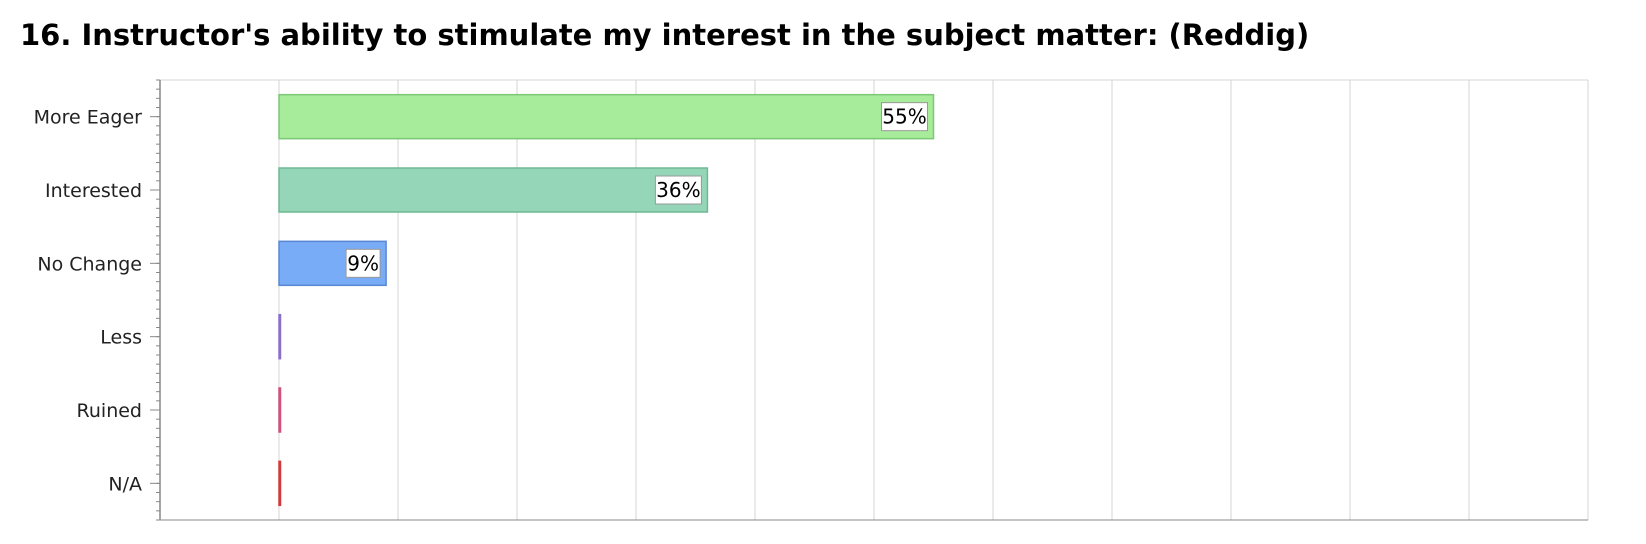 This screenshot has width=1646, height=544. I want to click on category-label: N/A, so click(125, 484).